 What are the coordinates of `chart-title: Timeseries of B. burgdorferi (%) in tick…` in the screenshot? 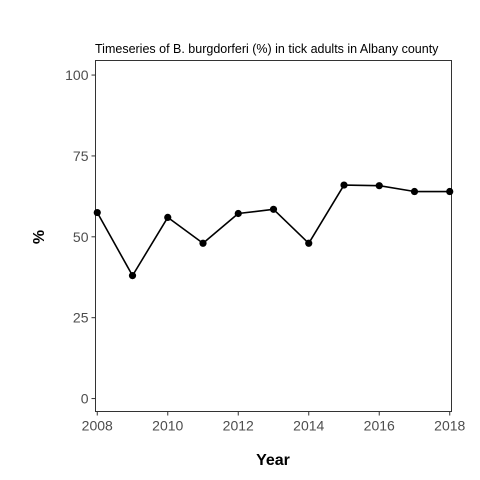 It's located at (267, 49).